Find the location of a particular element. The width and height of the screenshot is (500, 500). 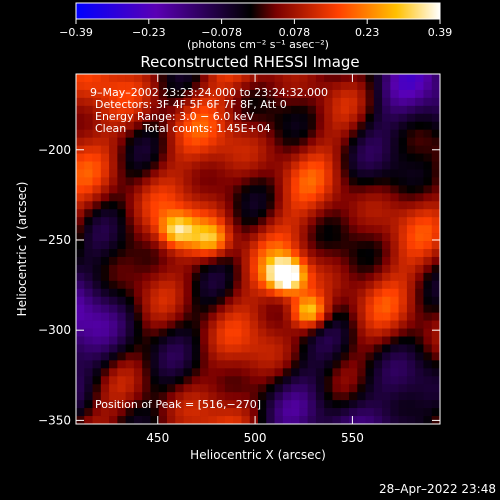

colorbar-tick-label: 0.39 is located at coordinates (440, 32).